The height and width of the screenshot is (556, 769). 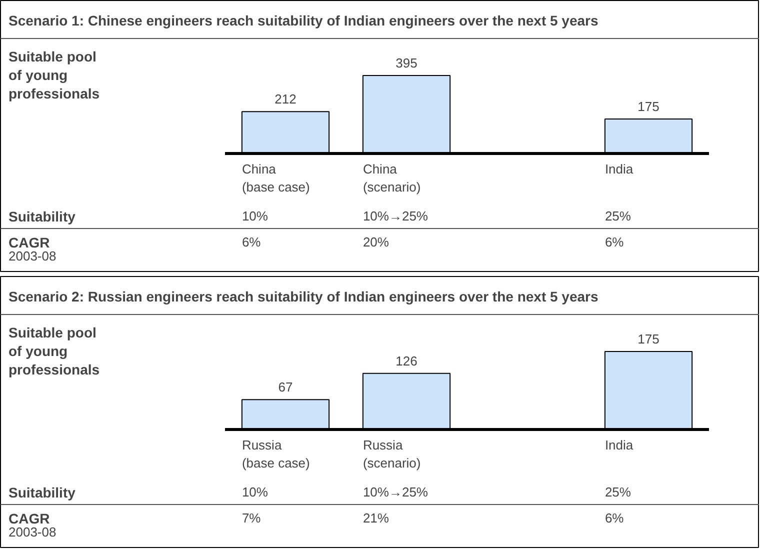 I want to click on chart-title: Scenario 1: Chinese engineers reach suitability of Indian engineers over the next 5 years, so click(x=303, y=20).